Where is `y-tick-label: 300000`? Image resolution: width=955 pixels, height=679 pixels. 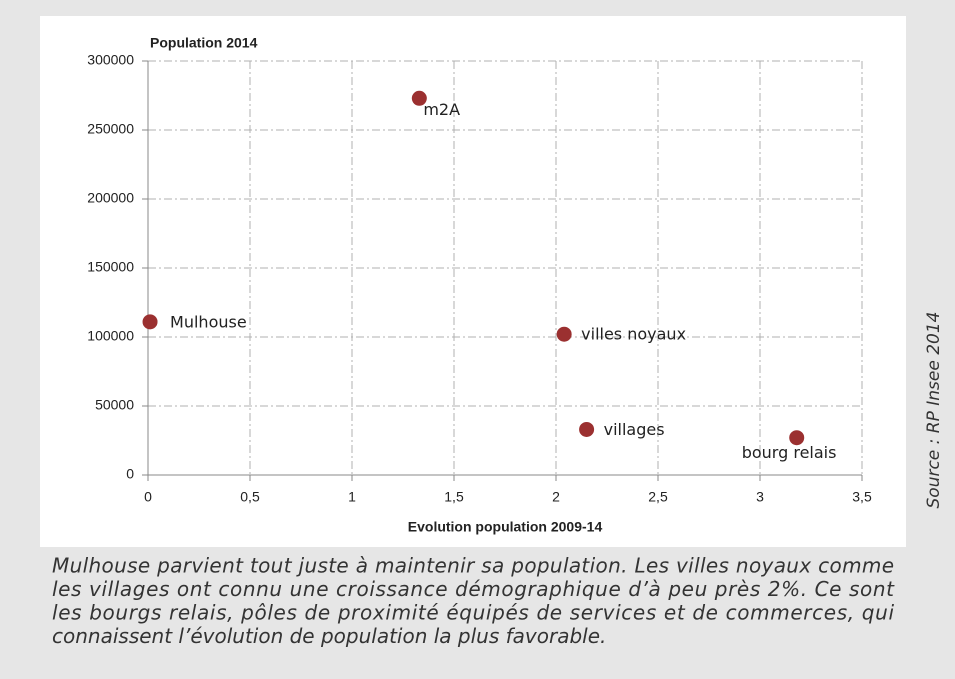 y-tick-label: 300000 is located at coordinates (110, 60).